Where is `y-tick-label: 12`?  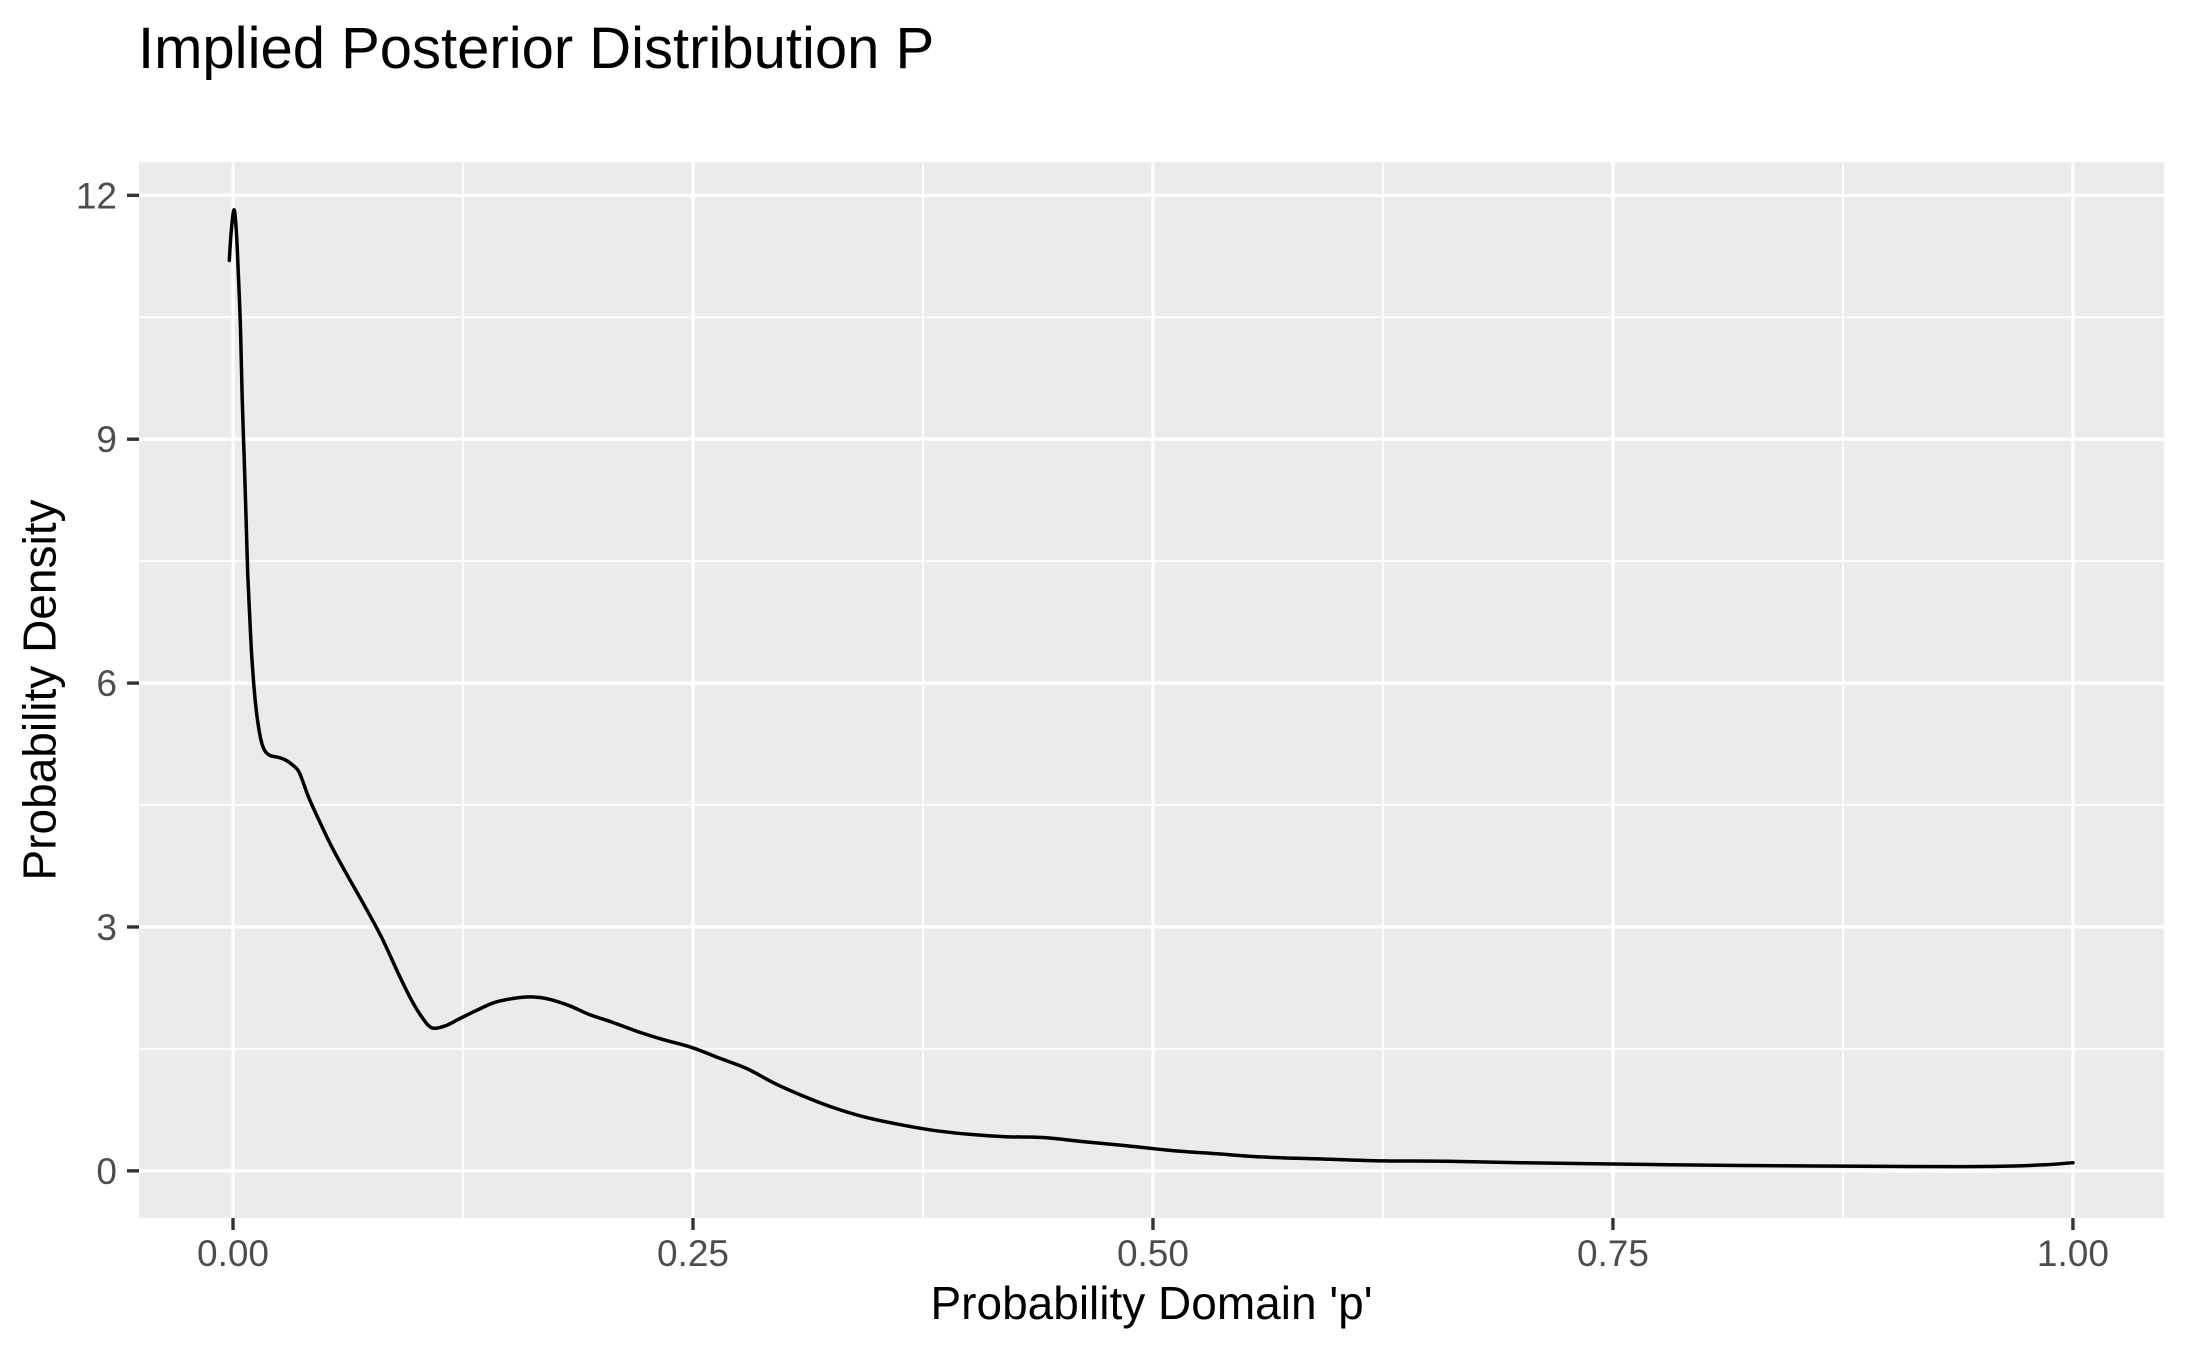
y-tick-label: 12 is located at coordinates (96, 195).